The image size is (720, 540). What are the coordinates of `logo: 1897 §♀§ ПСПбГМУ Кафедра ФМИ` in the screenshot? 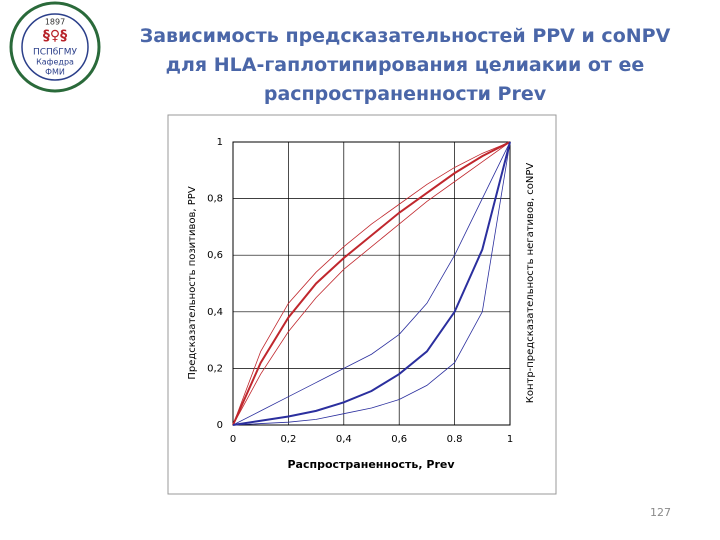 It's located at (55, 47).